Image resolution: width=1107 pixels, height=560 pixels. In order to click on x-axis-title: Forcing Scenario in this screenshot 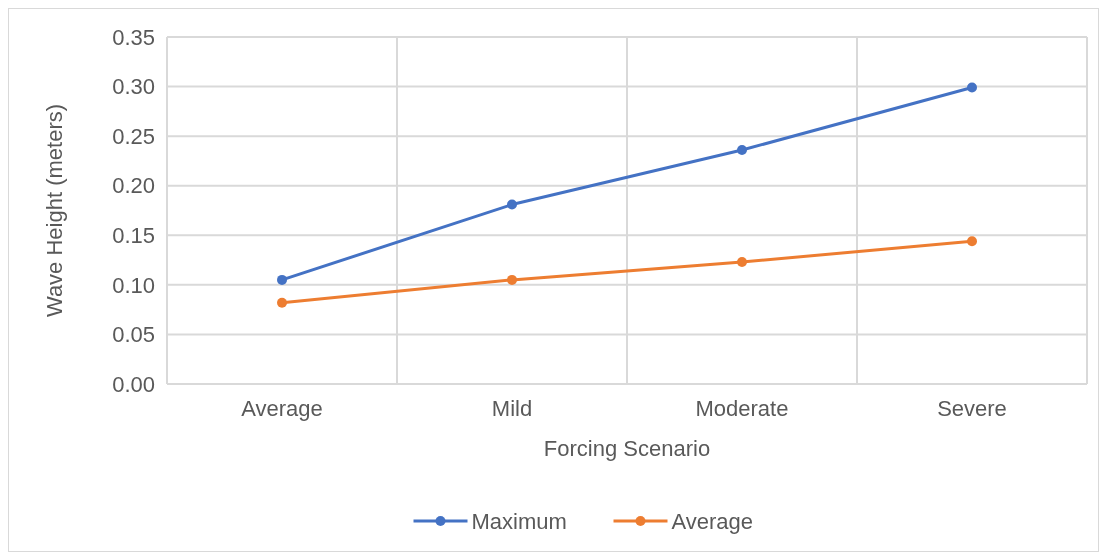, I will do `click(627, 448)`.